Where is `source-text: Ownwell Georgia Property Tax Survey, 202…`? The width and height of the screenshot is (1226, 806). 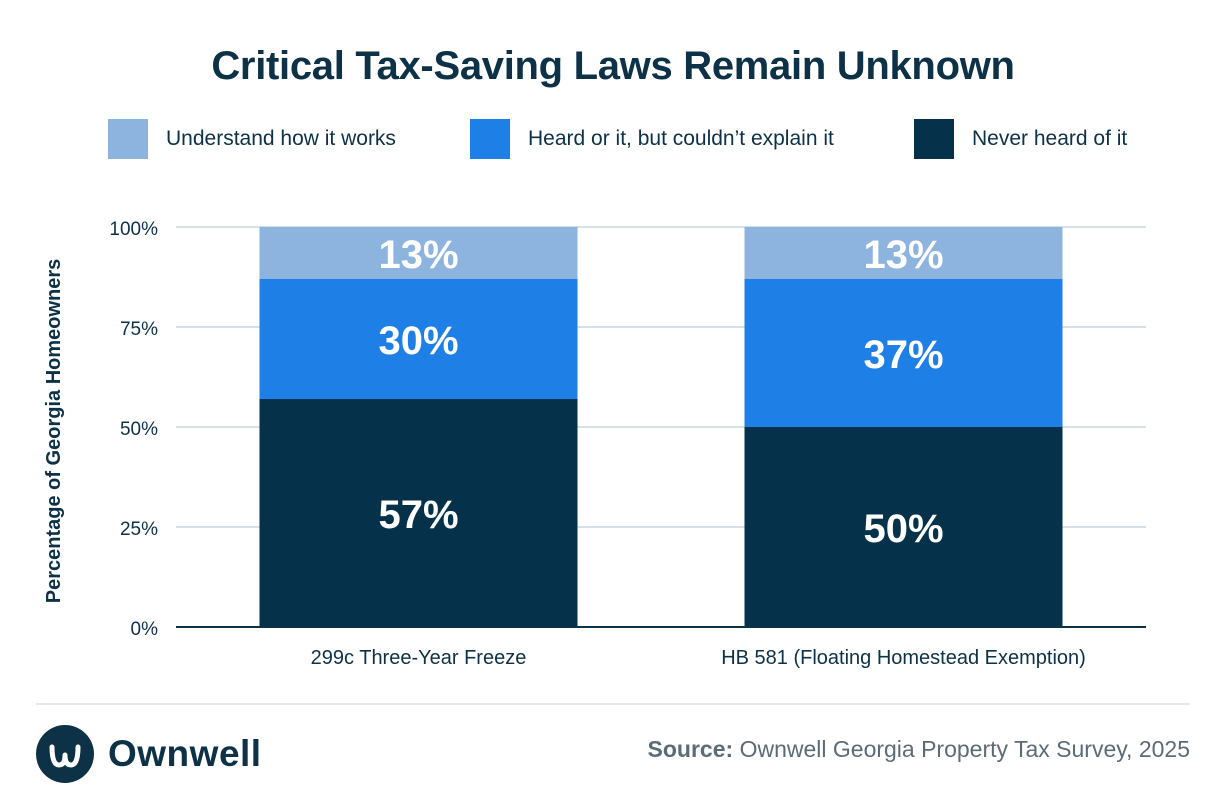
source-text: Ownwell Georgia Property Tax Survey, 202… is located at coordinates (964, 749).